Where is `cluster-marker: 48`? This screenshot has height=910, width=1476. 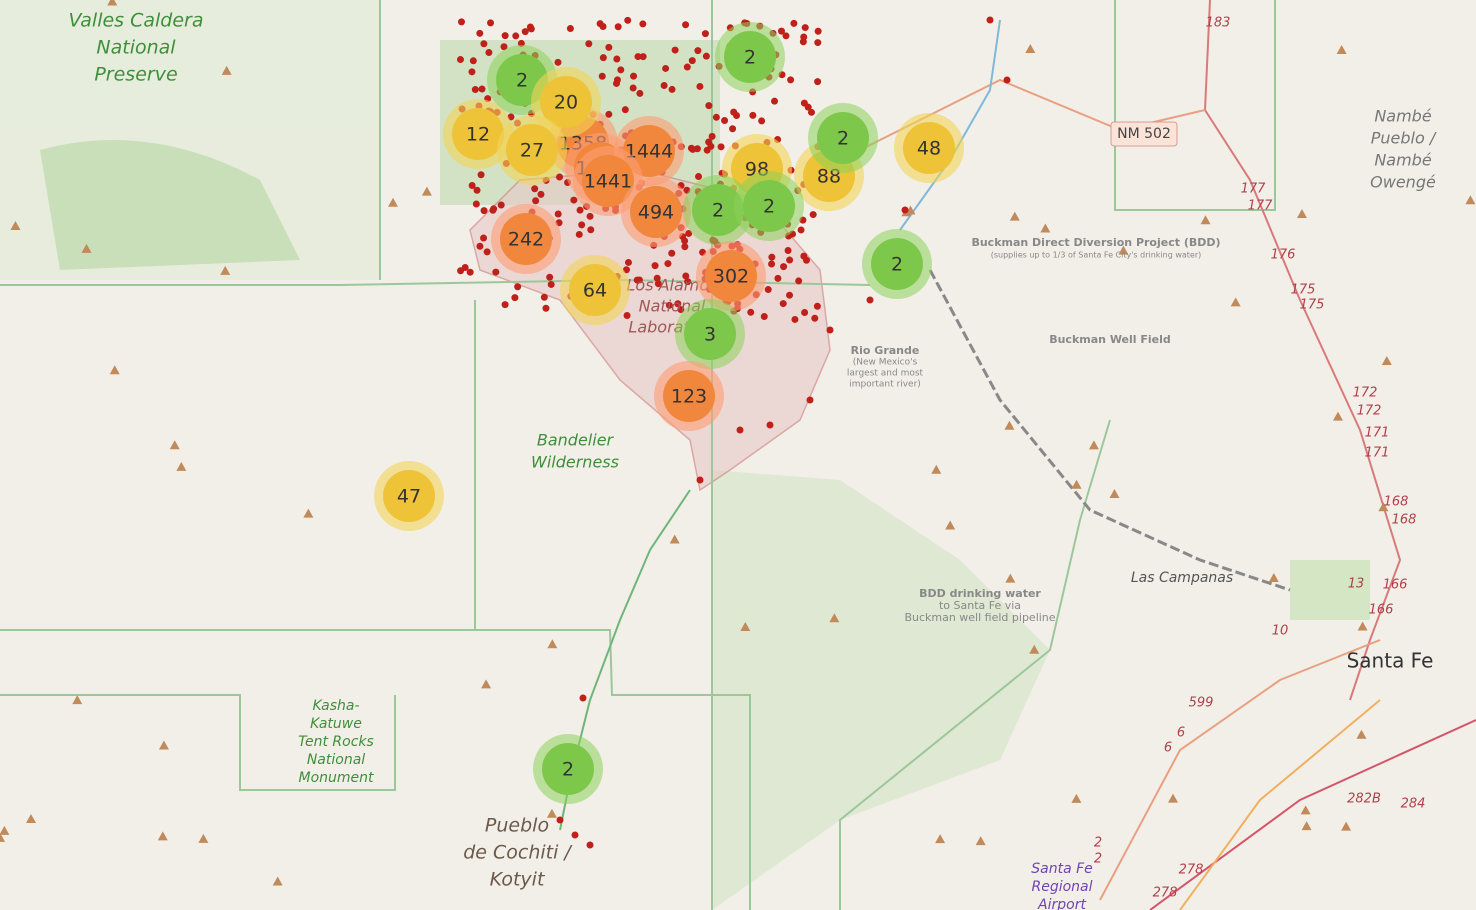
cluster-marker: 48 is located at coordinates (929, 148).